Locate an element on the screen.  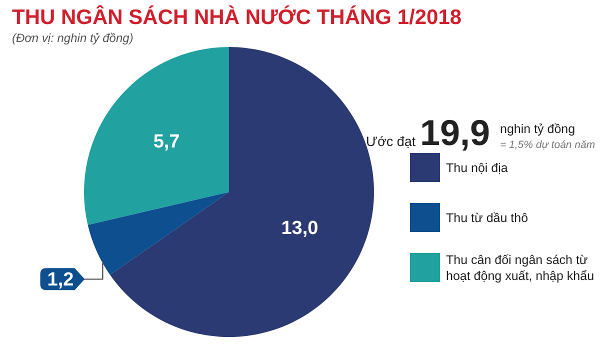
text: nghin tỷ đồng is located at coordinates (538, 129).